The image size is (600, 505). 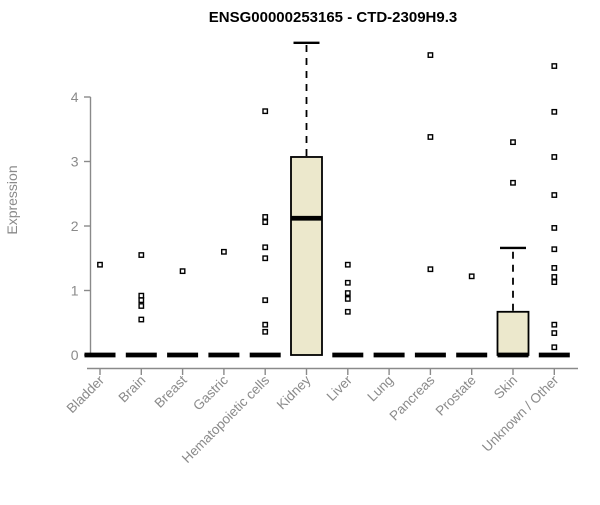 I want to click on x-tick-label: Gastric, so click(x=210, y=392).